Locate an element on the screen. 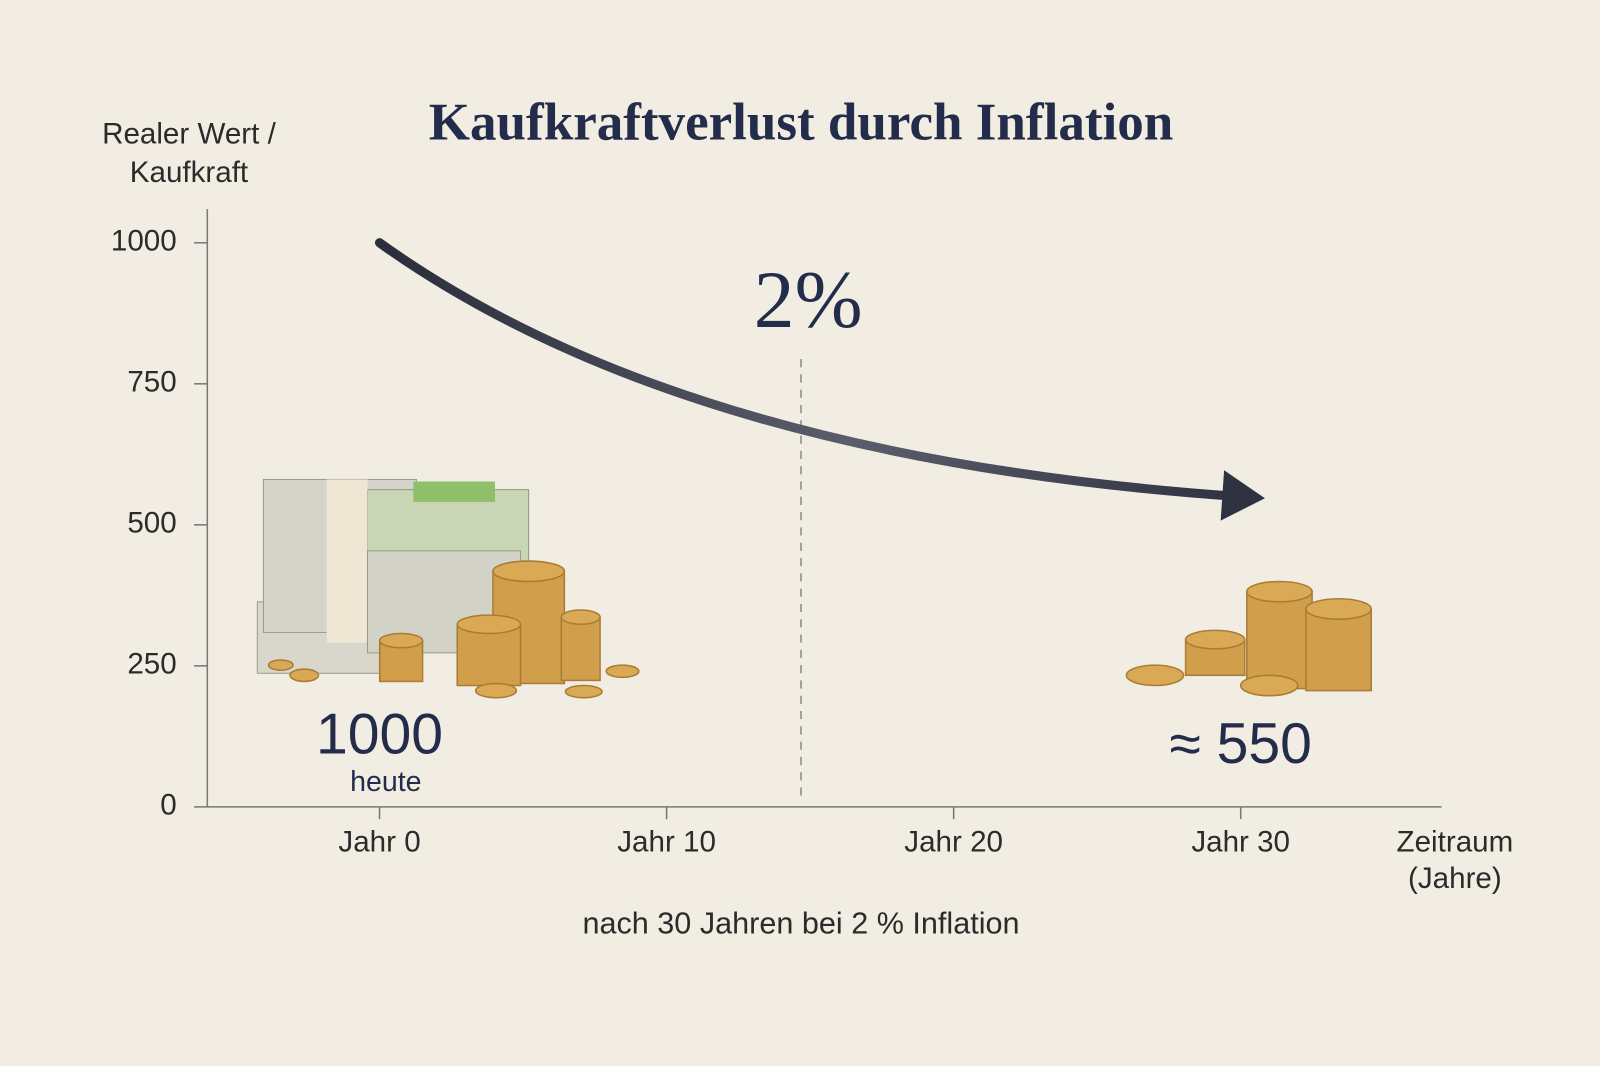  y-tick-label: 250 is located at coordinates (151, 664).